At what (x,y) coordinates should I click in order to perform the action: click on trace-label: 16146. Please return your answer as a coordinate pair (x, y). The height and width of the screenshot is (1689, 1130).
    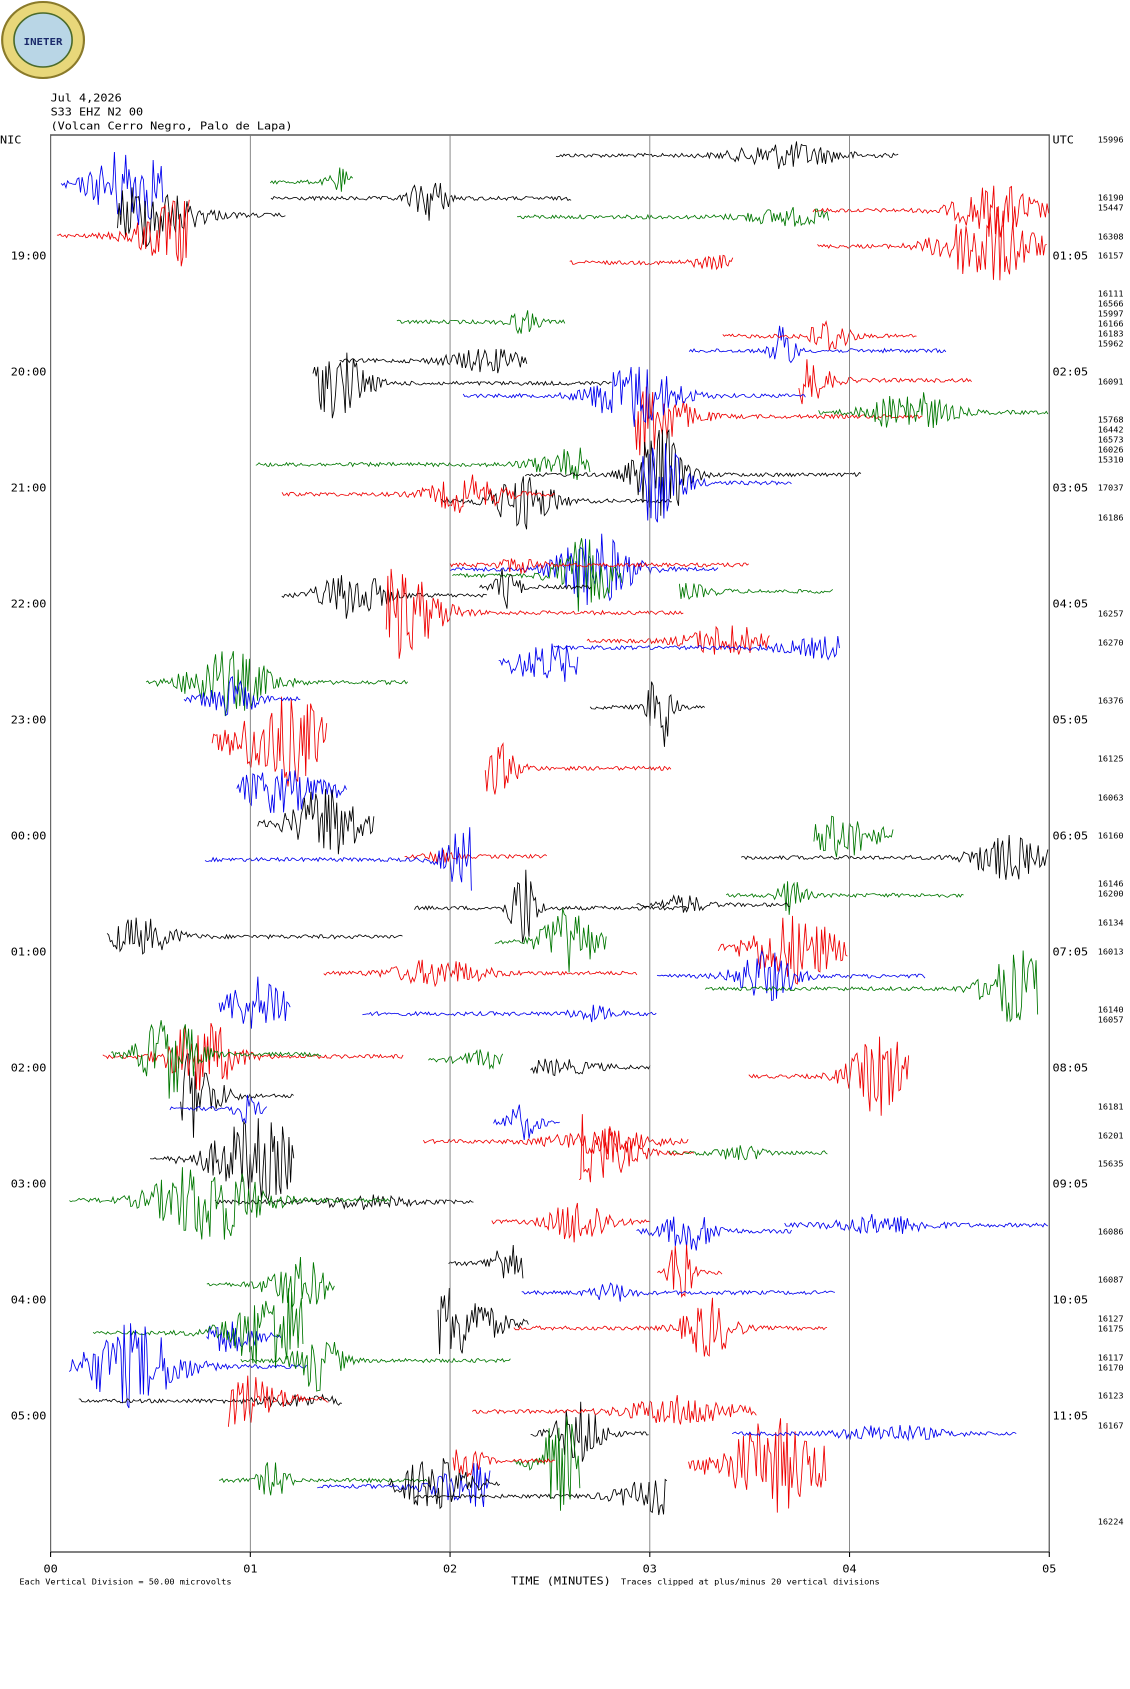
    Looking at the image, I should click on (1111, 884).